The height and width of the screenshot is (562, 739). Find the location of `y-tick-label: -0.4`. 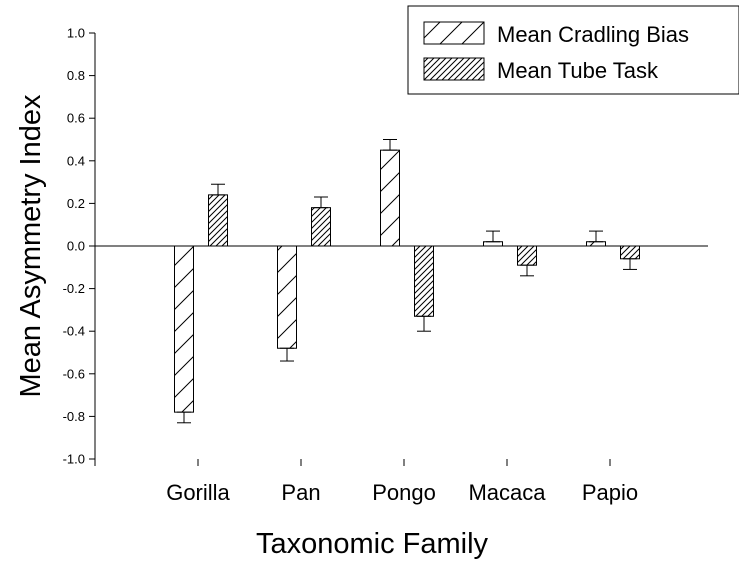

y-tick-label: -0.4 is located at coordinates (74, 331).